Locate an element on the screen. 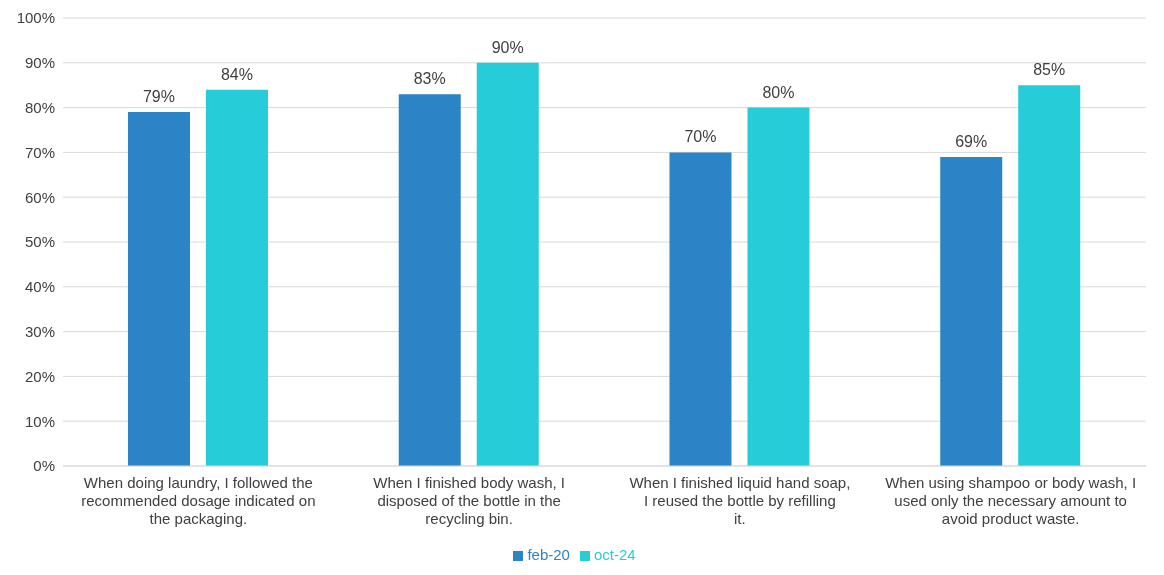  y-tick-label: 10% is located at coordinates (39, 421).